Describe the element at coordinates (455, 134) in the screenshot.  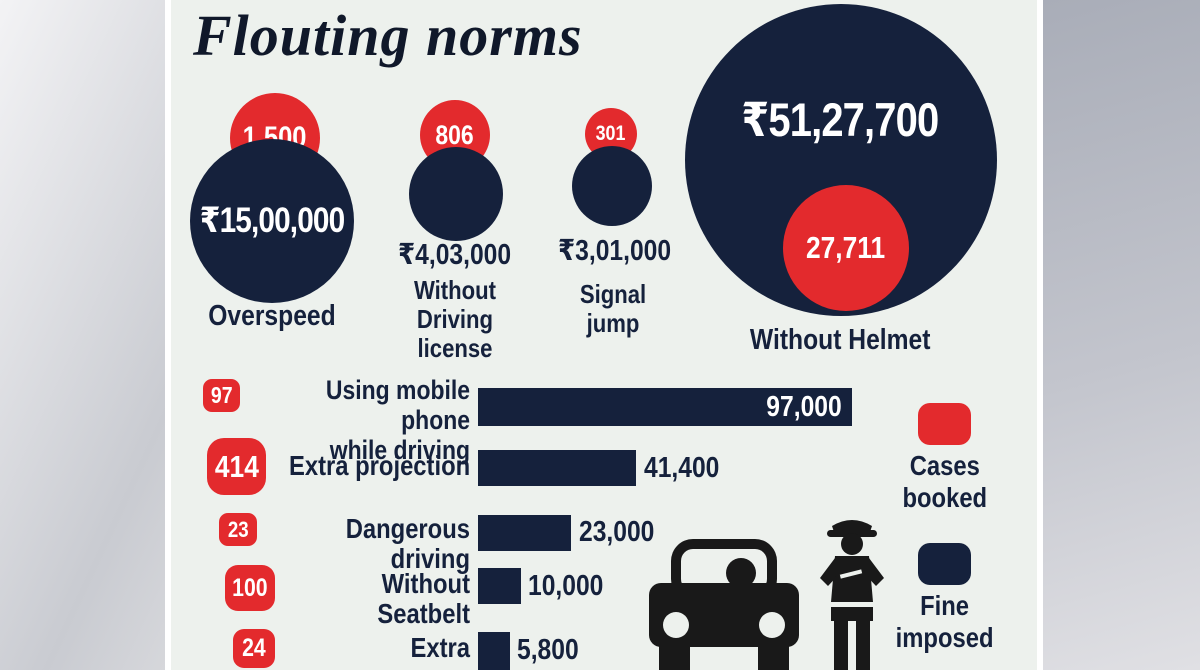
I see `no-license-cases-value: 806` at that location.